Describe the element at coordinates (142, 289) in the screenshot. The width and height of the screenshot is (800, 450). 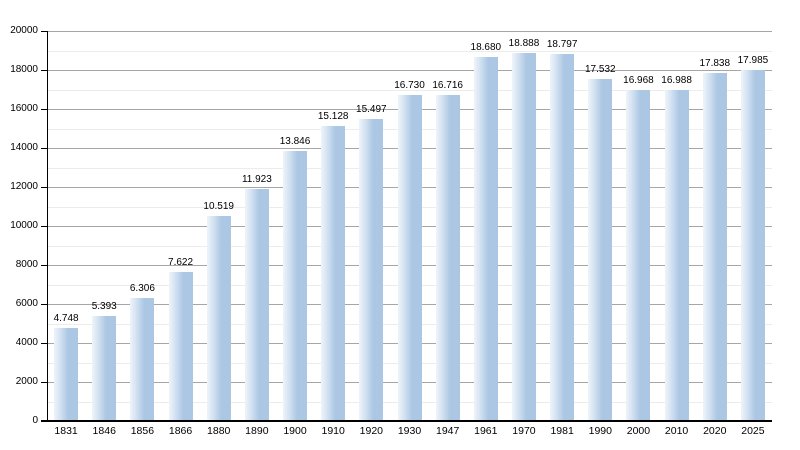
I see `bar-value-label: 6.306` at that location.